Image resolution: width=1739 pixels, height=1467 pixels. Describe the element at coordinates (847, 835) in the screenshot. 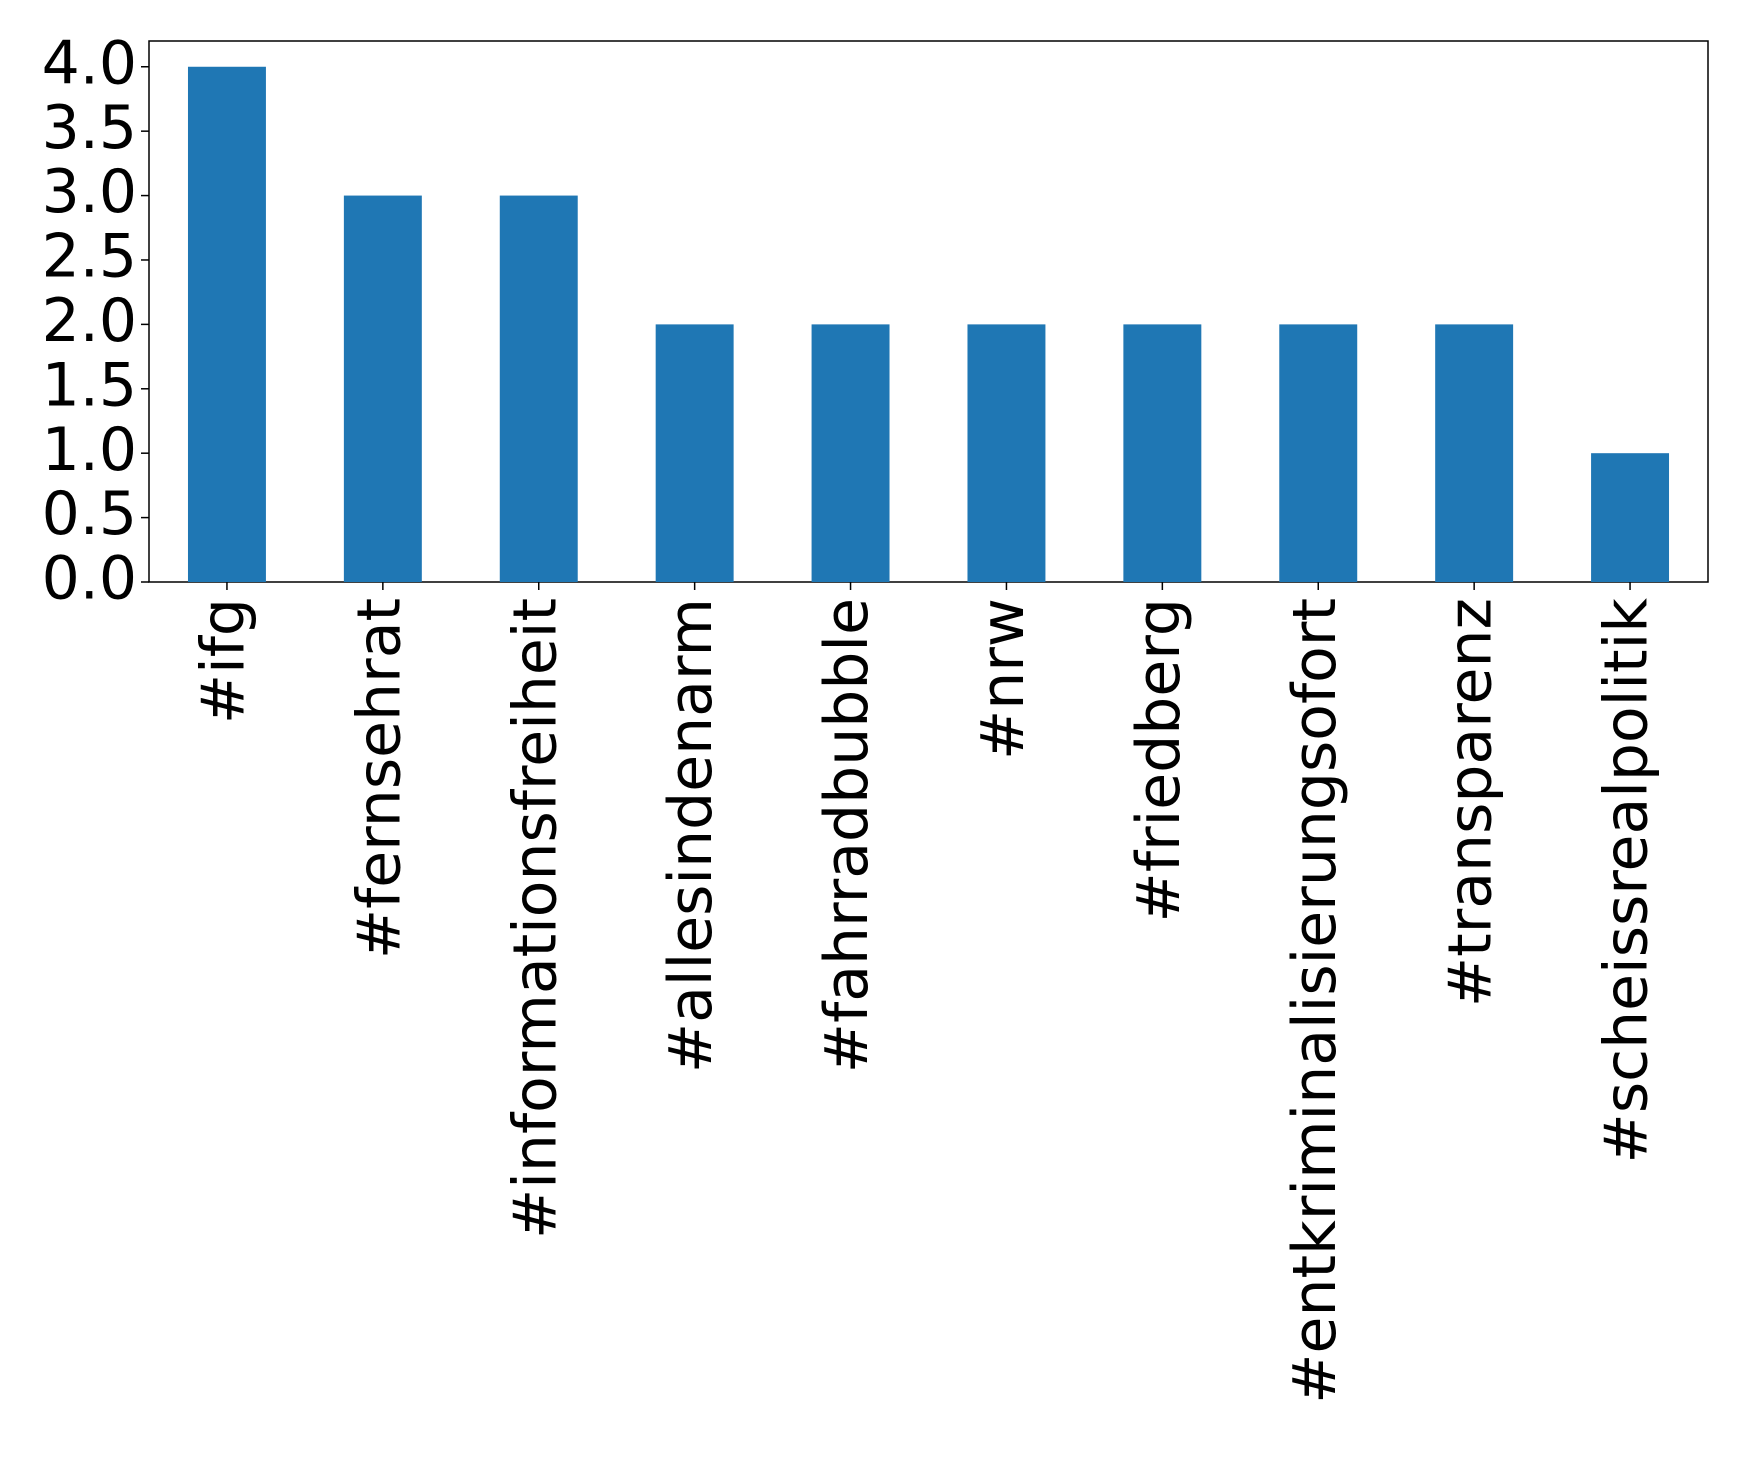

I see `x-tick-label: #fahrradbubble` at that location.